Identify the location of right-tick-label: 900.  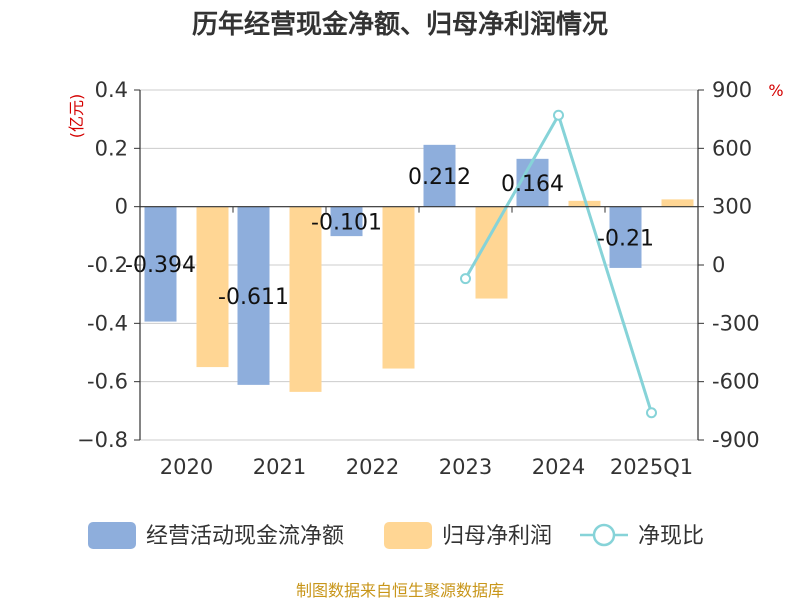
(732, 90).